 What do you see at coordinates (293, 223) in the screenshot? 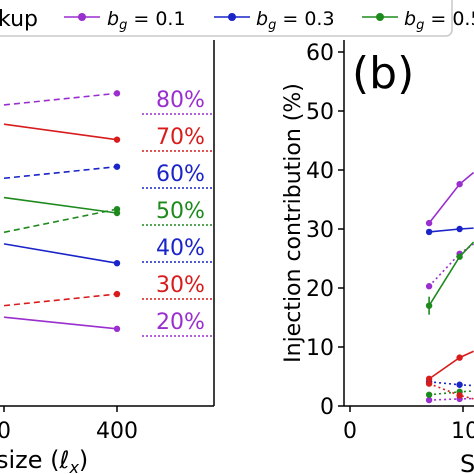
I see `panel-b-ylabel: Injection contribution (%)` at bounding box center [293, 223].